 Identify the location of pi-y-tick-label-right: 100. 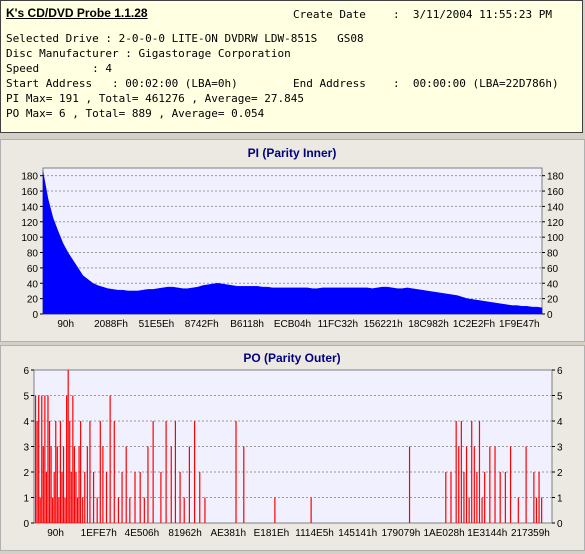
(555, 238).